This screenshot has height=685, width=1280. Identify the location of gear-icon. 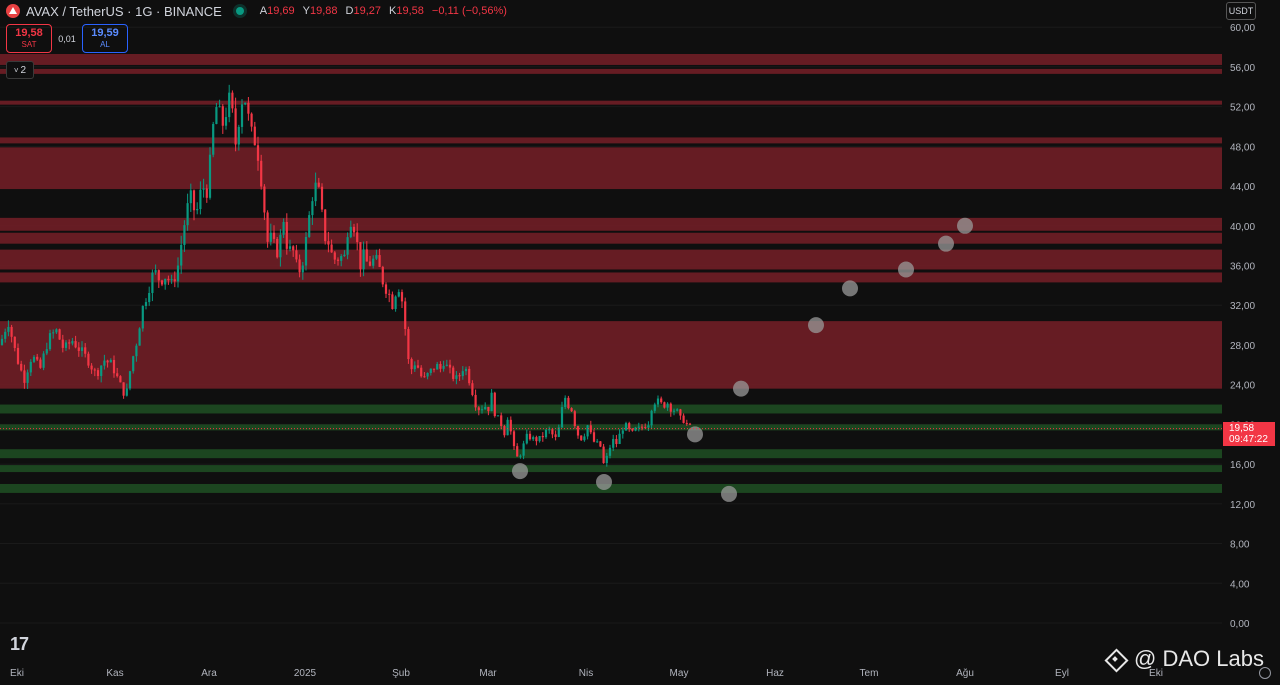
(1265, 673).